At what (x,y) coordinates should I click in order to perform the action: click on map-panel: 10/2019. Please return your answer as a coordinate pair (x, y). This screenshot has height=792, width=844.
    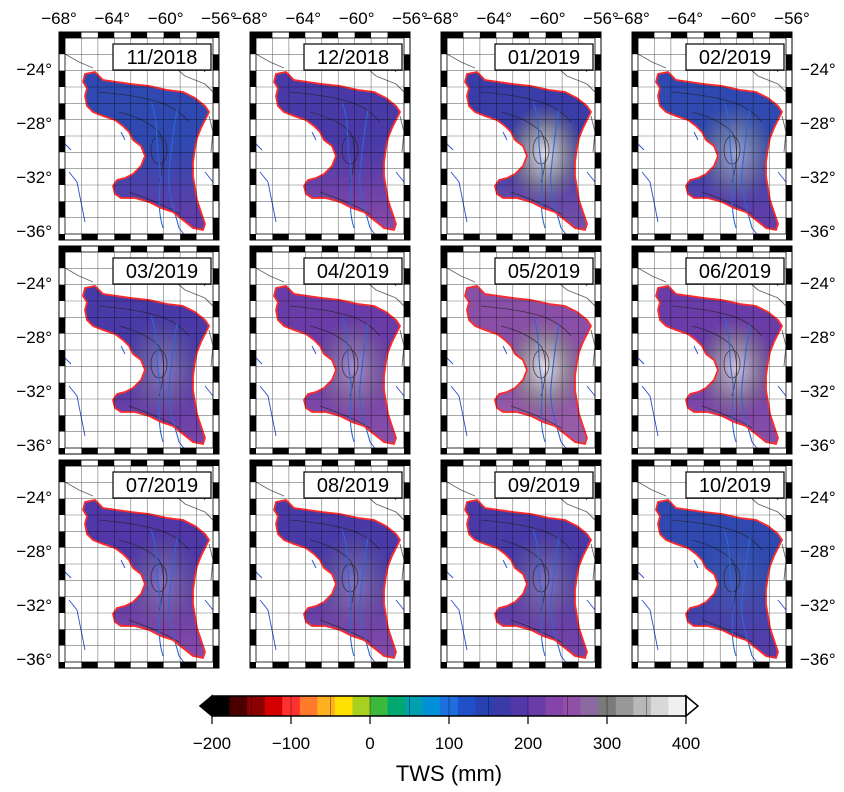
    Looking at the image, I should click on (712, 564).